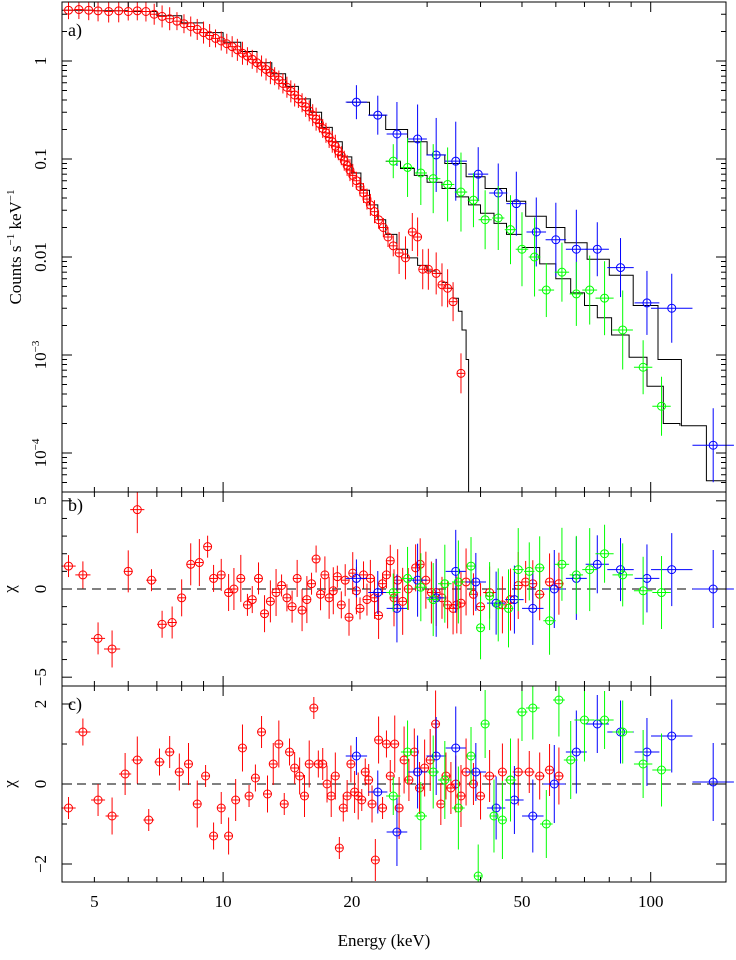 The width and height of the screenshot is (736, 960). Describe the element at coordinates (15, 246) in the screenshot. I see `panel-a-ylabel: Counts s−1 keV−1` at that location.